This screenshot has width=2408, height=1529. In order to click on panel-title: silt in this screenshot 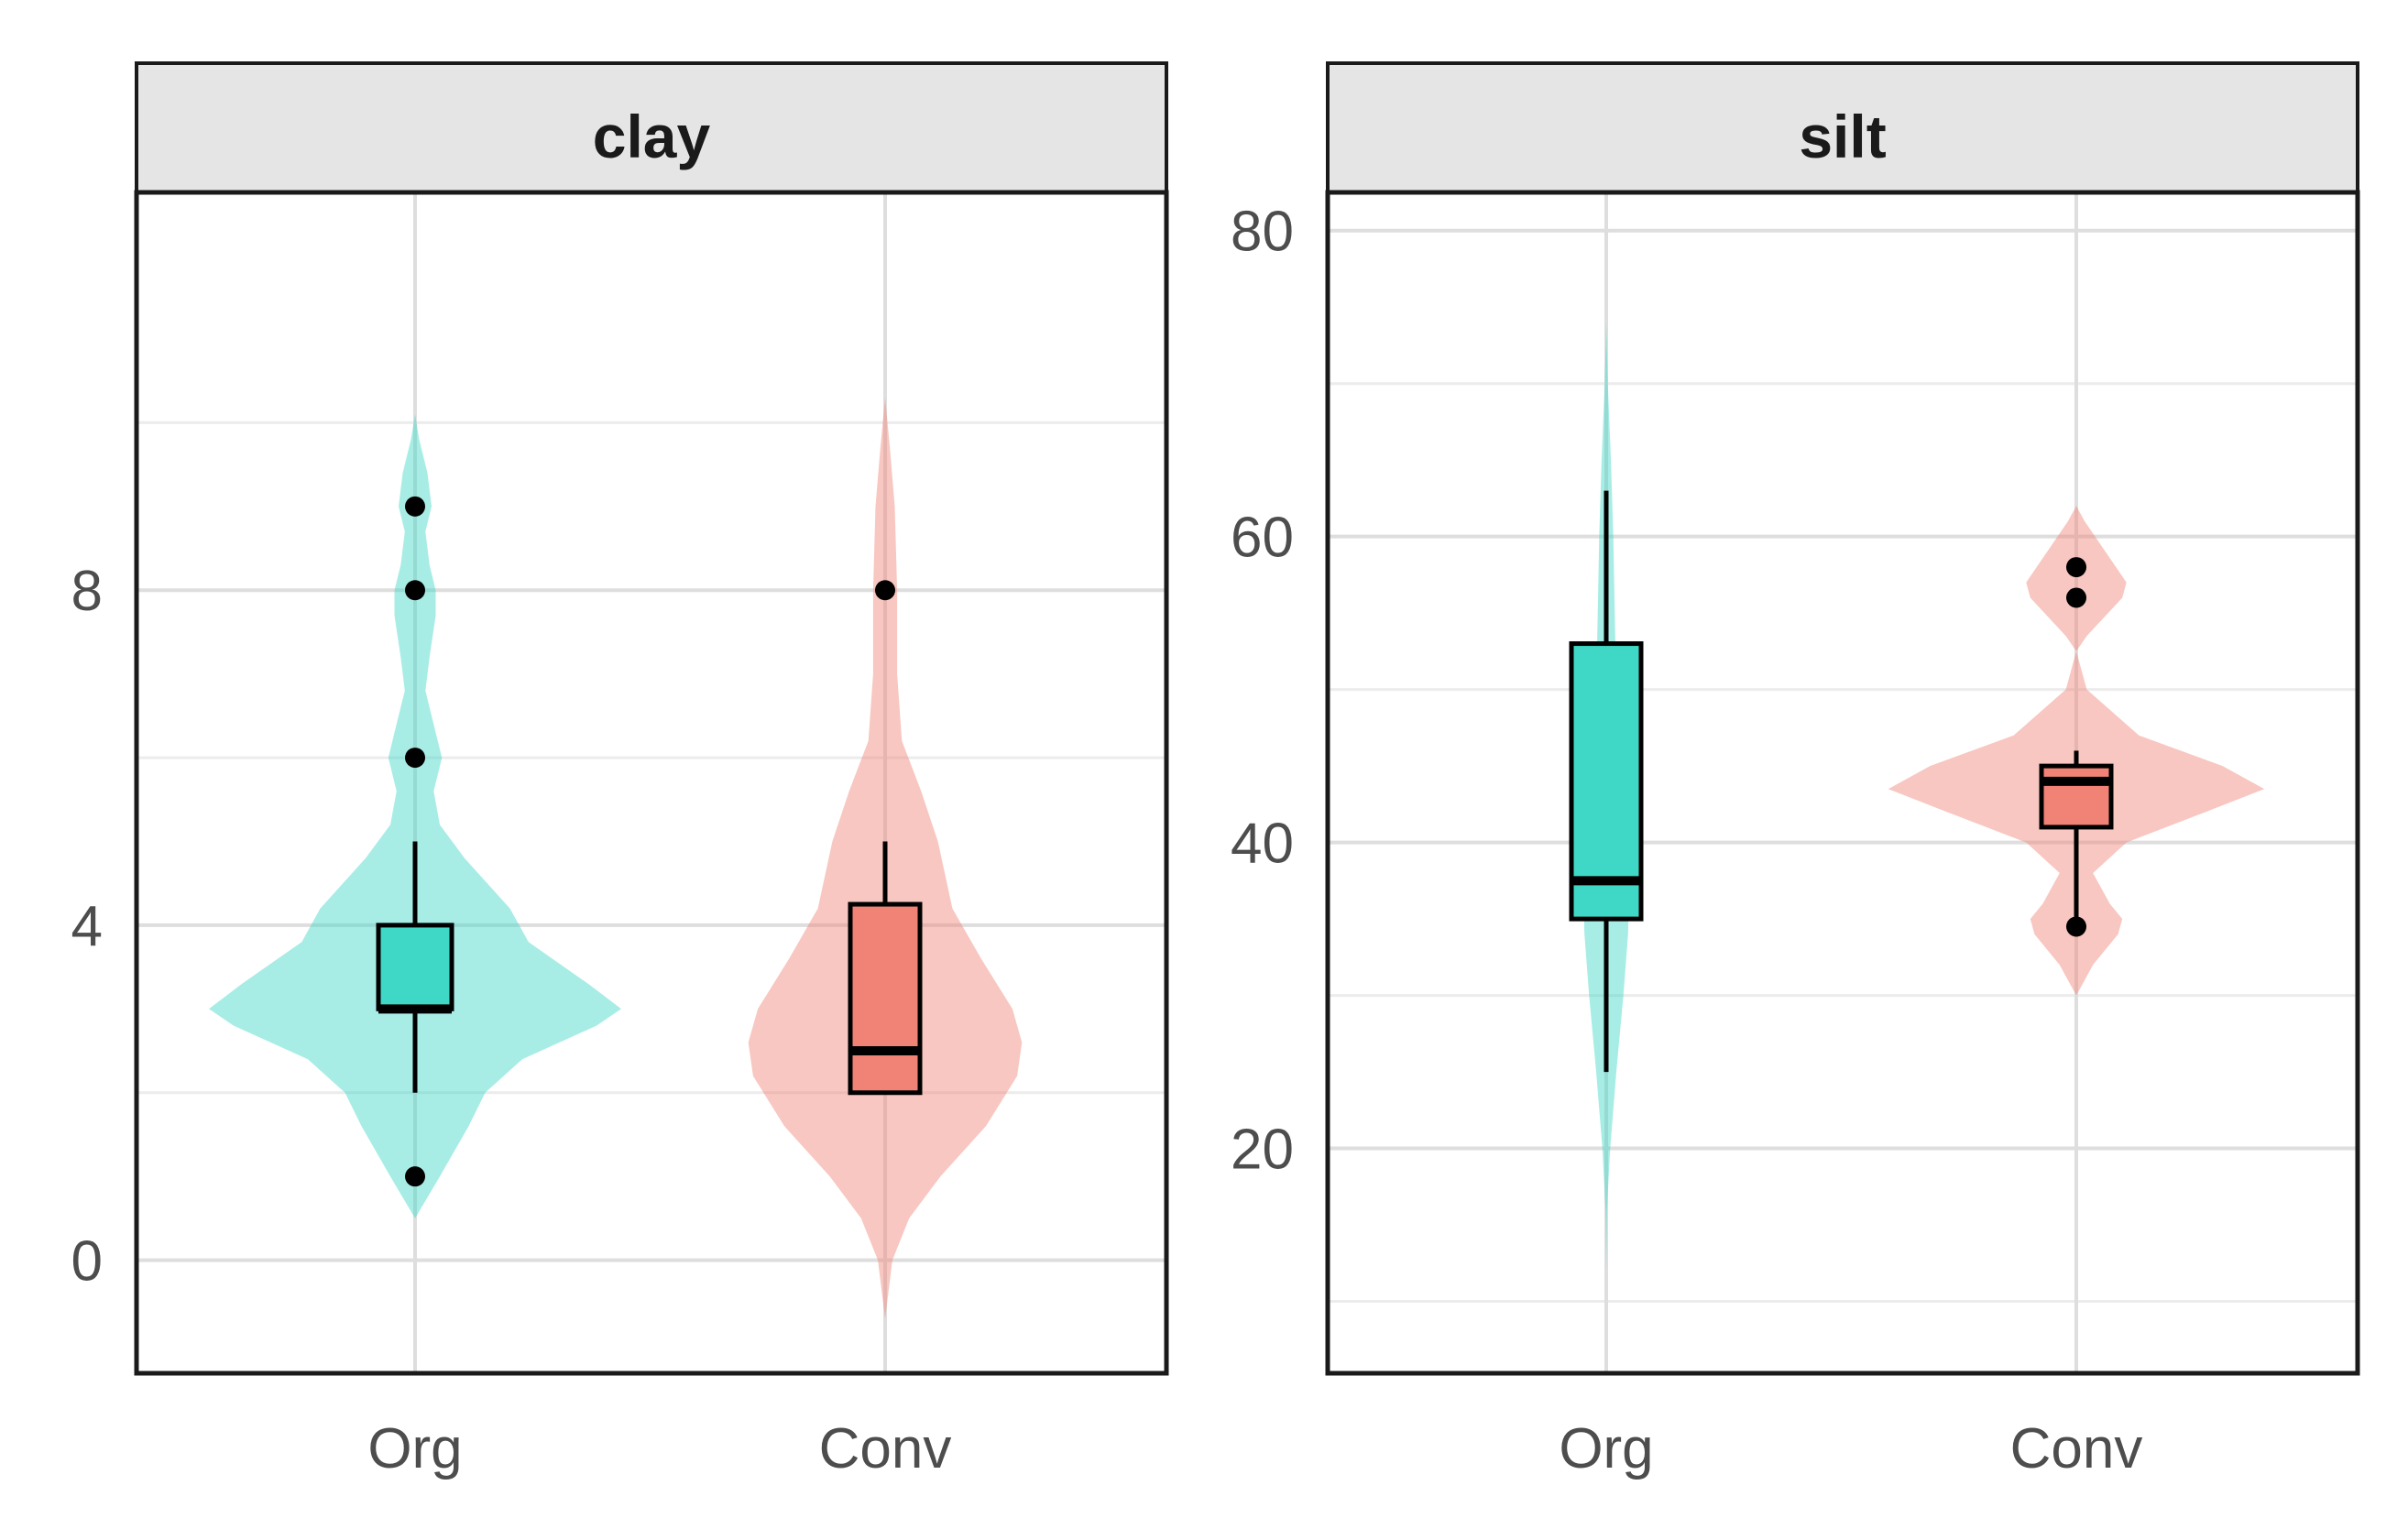, I will do `click(1842, 136)`.